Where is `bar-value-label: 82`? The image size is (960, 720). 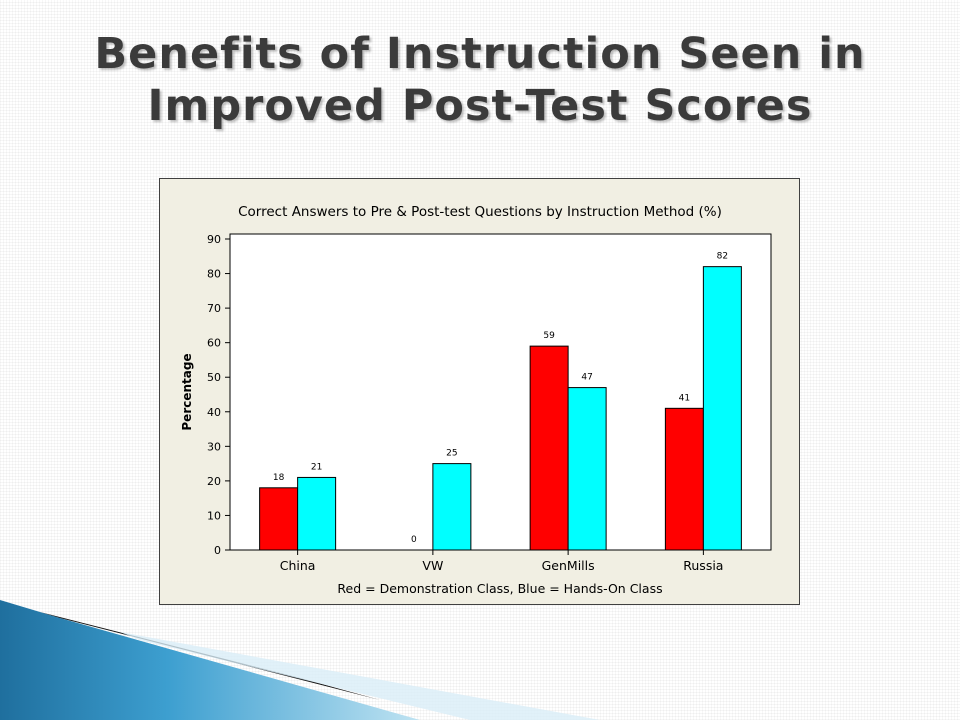 bar-value-label: 82 is located at coordinates (722, 257).